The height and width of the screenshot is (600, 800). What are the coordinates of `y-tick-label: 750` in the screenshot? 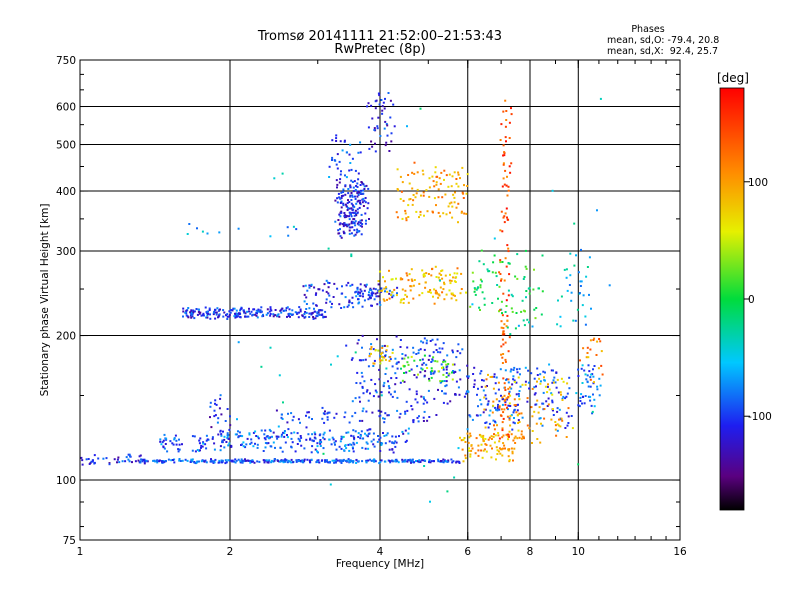 It's located at (66, 61).